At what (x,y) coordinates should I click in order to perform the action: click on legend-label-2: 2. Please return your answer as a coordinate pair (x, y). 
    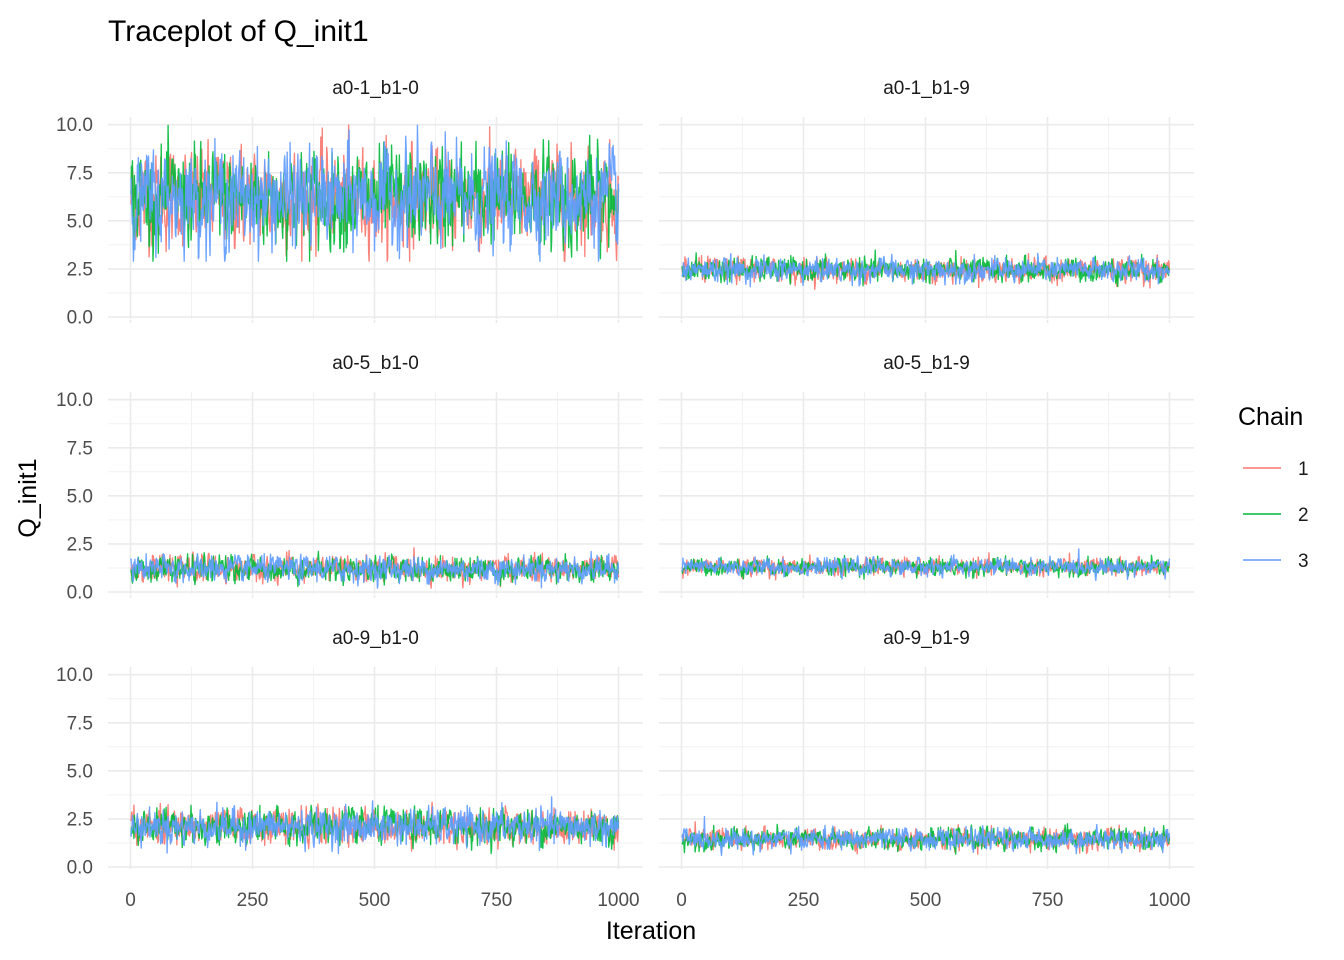
    Looking at the image, I should click on (1303, 515).